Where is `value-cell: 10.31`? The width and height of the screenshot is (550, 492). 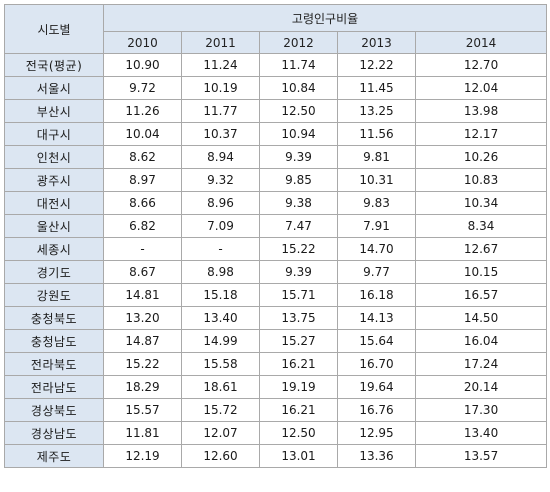
value-cell: 10.31 is located at coordinates (376, 180).